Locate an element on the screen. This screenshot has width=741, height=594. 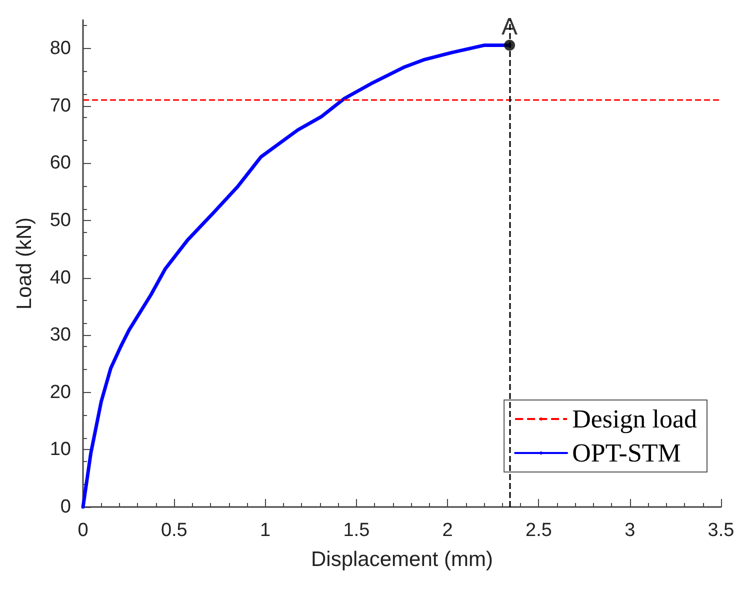
x-tick-label: 3.5 is located at coordinates (721, 530).